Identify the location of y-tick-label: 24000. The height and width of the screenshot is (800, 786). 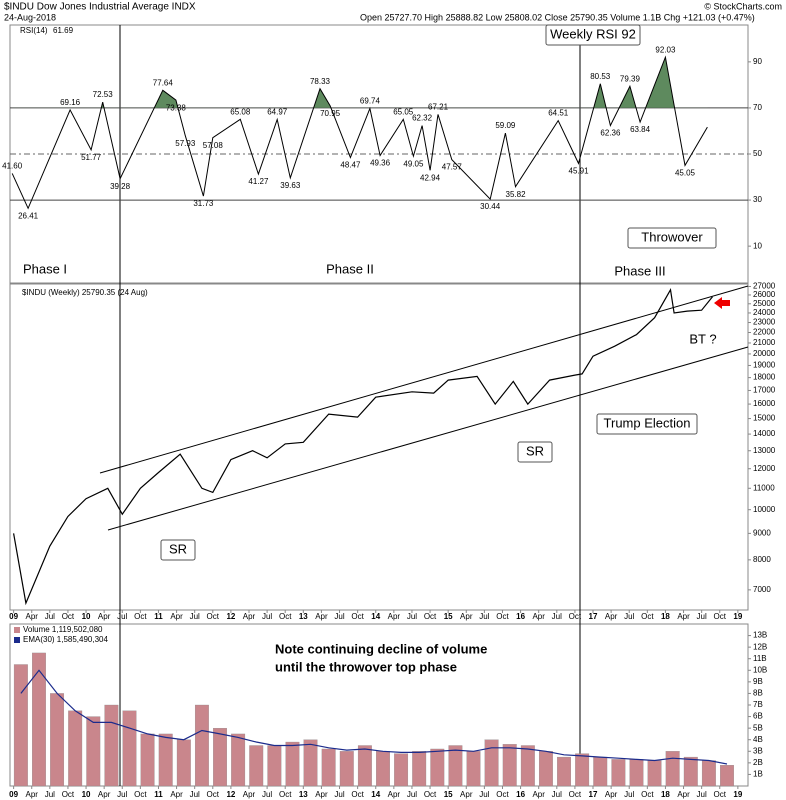
(764, 312).